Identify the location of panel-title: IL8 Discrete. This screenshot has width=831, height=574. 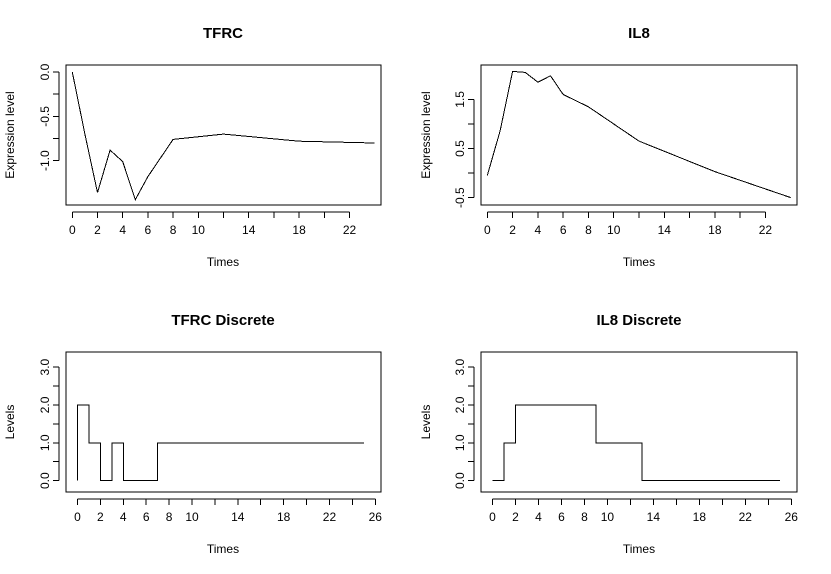
(638, 320).